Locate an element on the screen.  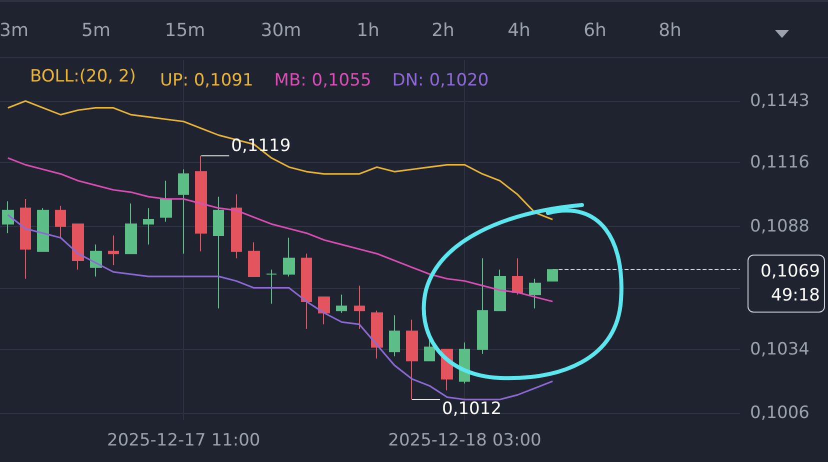
text: 6h is located at coordinates (595, 30).